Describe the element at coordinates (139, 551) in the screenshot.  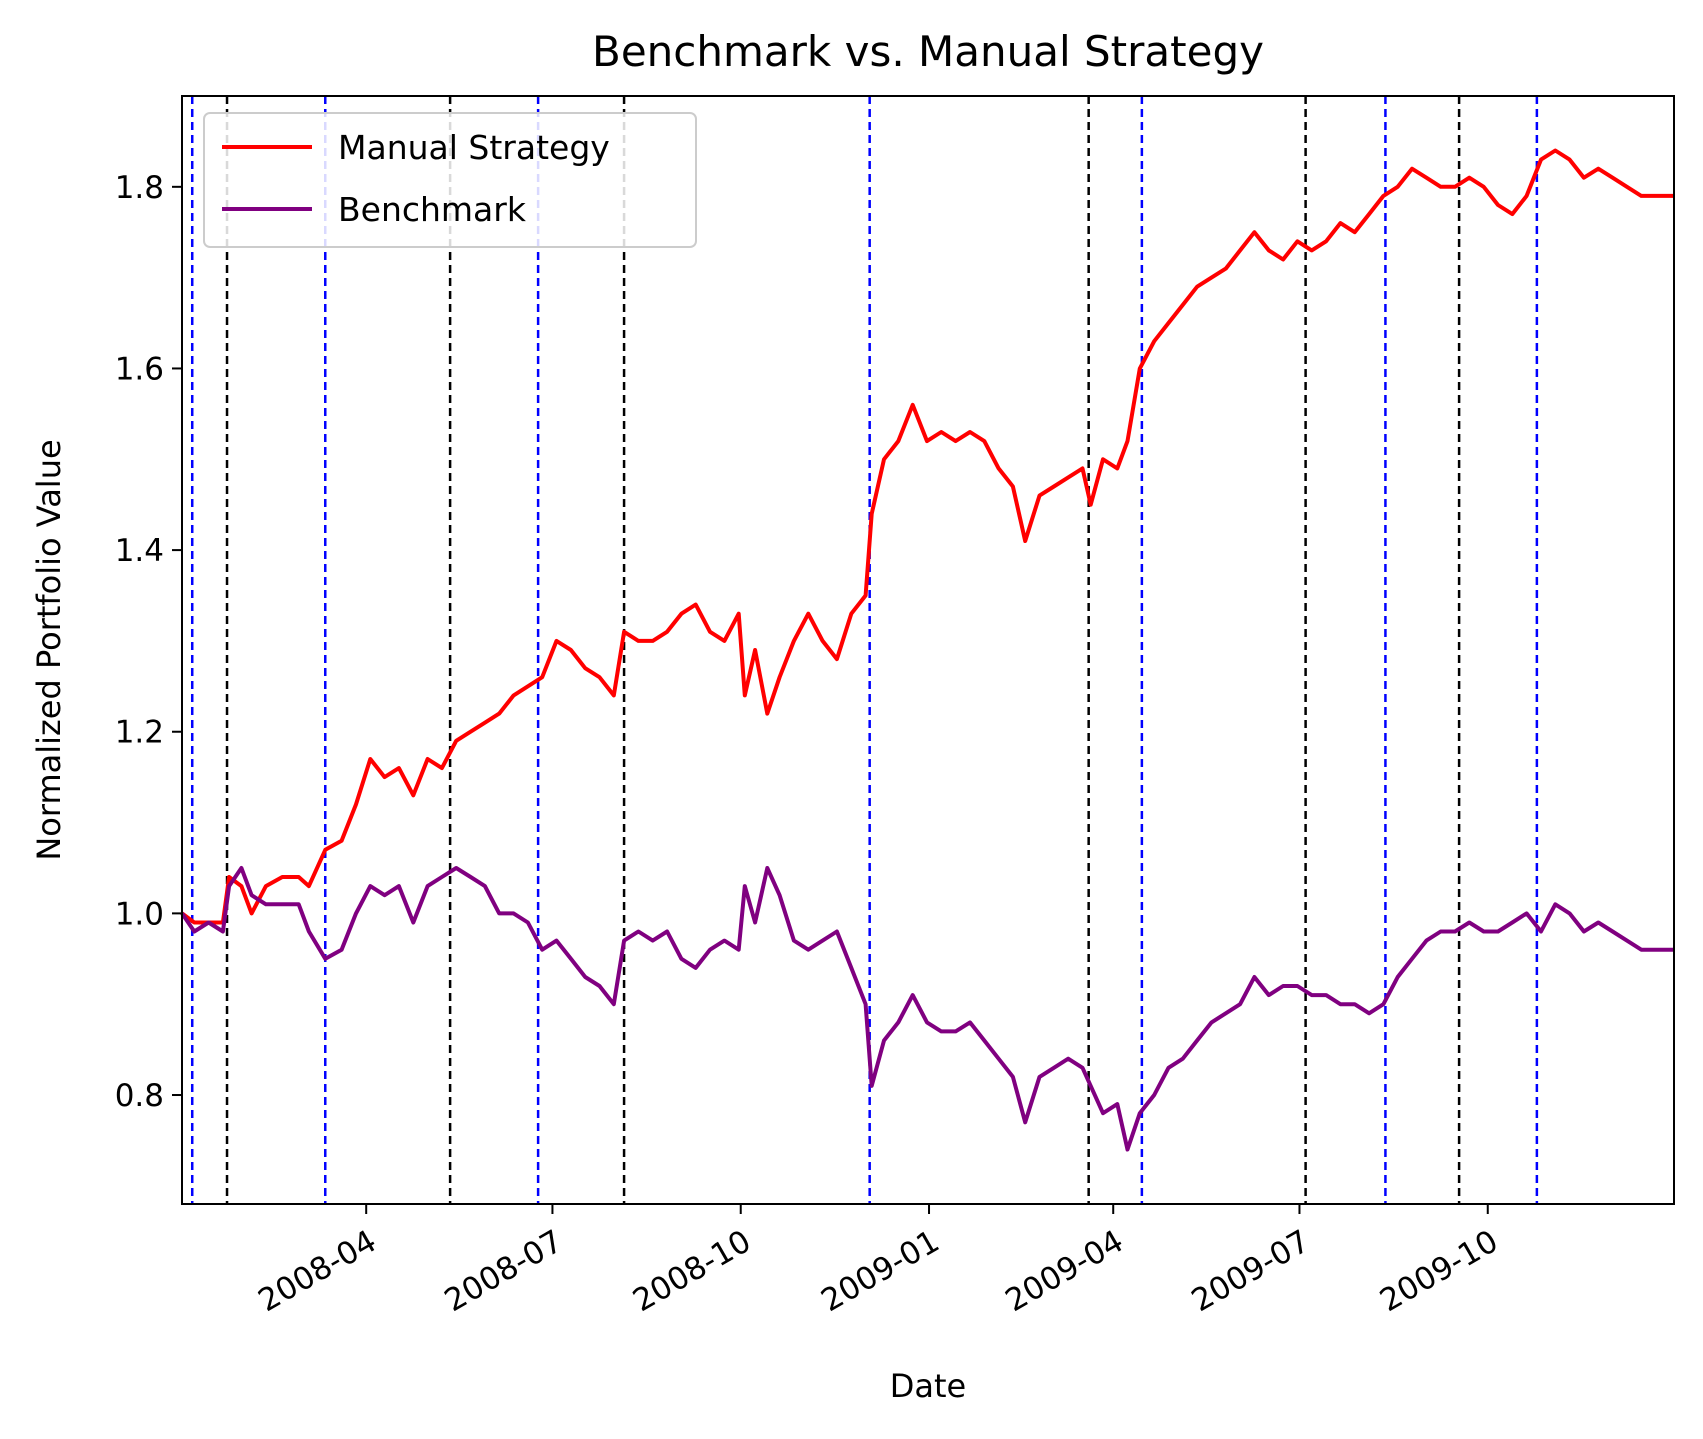
I see `y-tick-label-3: 1.4` at that location.